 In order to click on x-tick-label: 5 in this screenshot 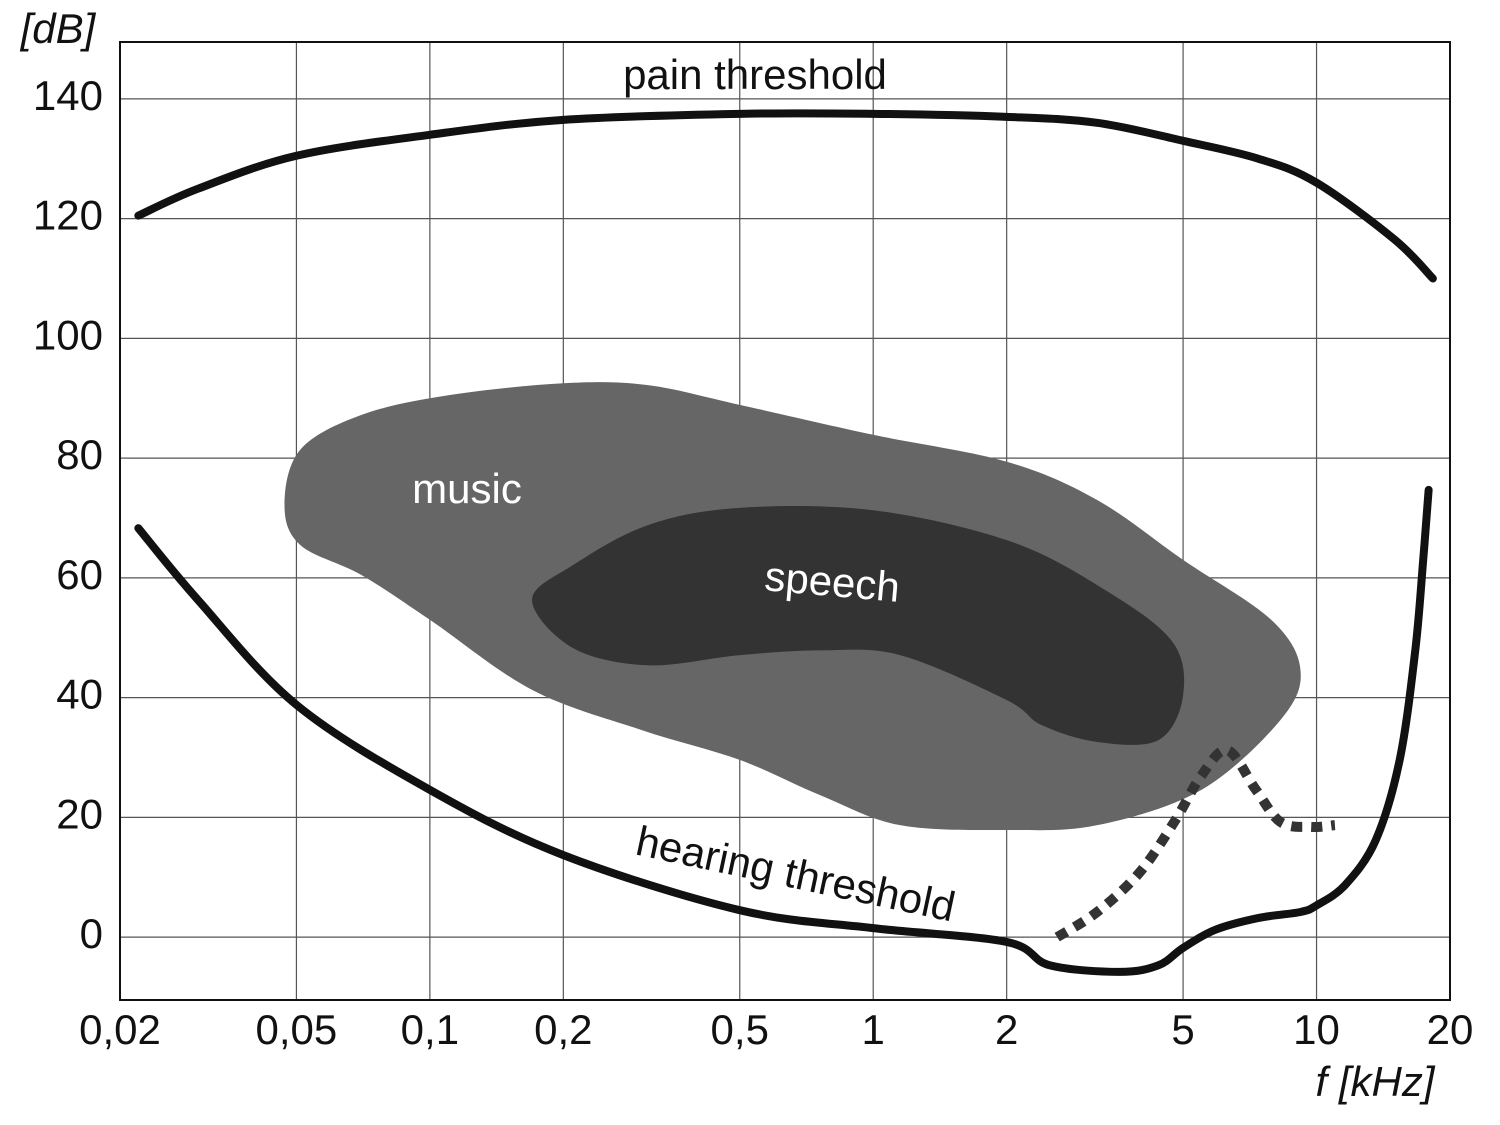, I will do `click(1182, 1029)`.